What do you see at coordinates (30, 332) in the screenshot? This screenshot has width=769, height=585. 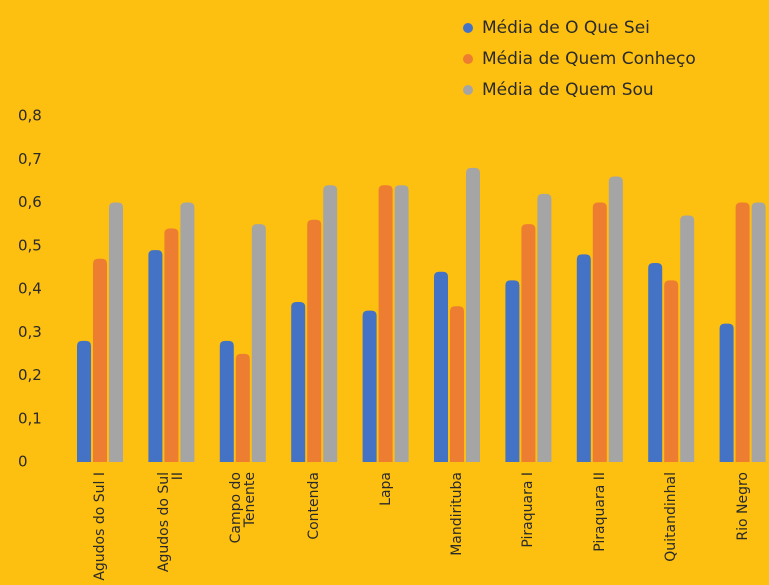 I see `y-tick-label: 0,3` at bounding box center [30, 332].